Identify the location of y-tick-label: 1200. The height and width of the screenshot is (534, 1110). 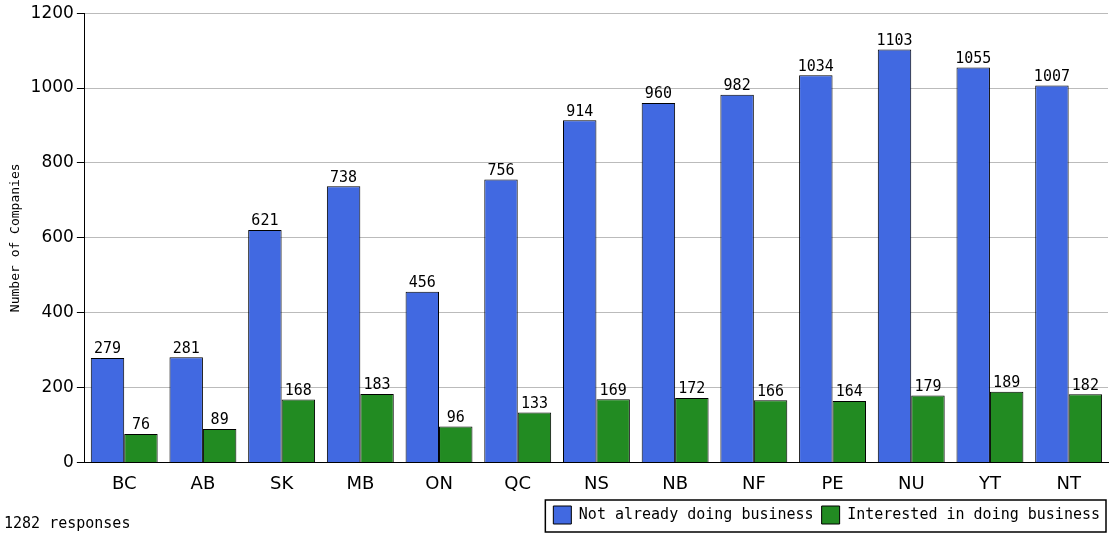
(52, 11).